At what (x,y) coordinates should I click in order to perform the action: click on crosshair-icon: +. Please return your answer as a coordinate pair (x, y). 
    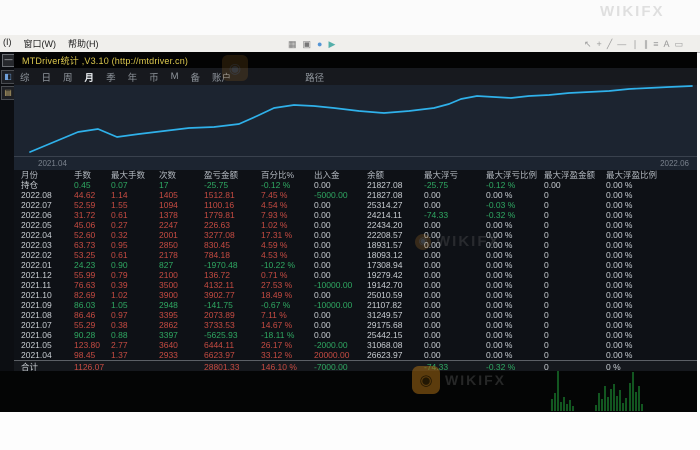
    Looking at the image, I should click on (599, 43).